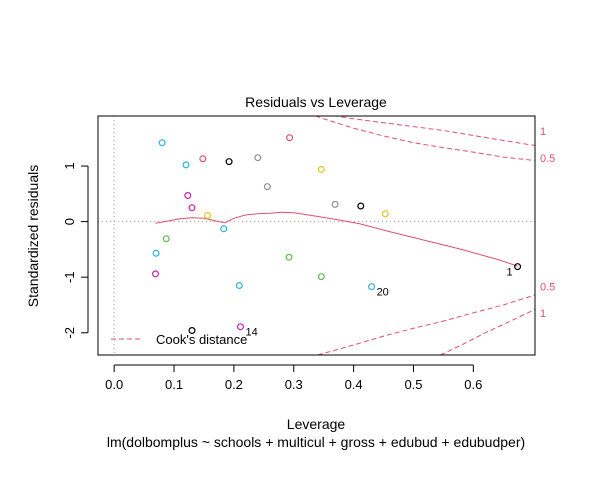  Describe the element at coordinates (201, 339) in the screenshot. I see `legend-label: Cook's distance` at that location.